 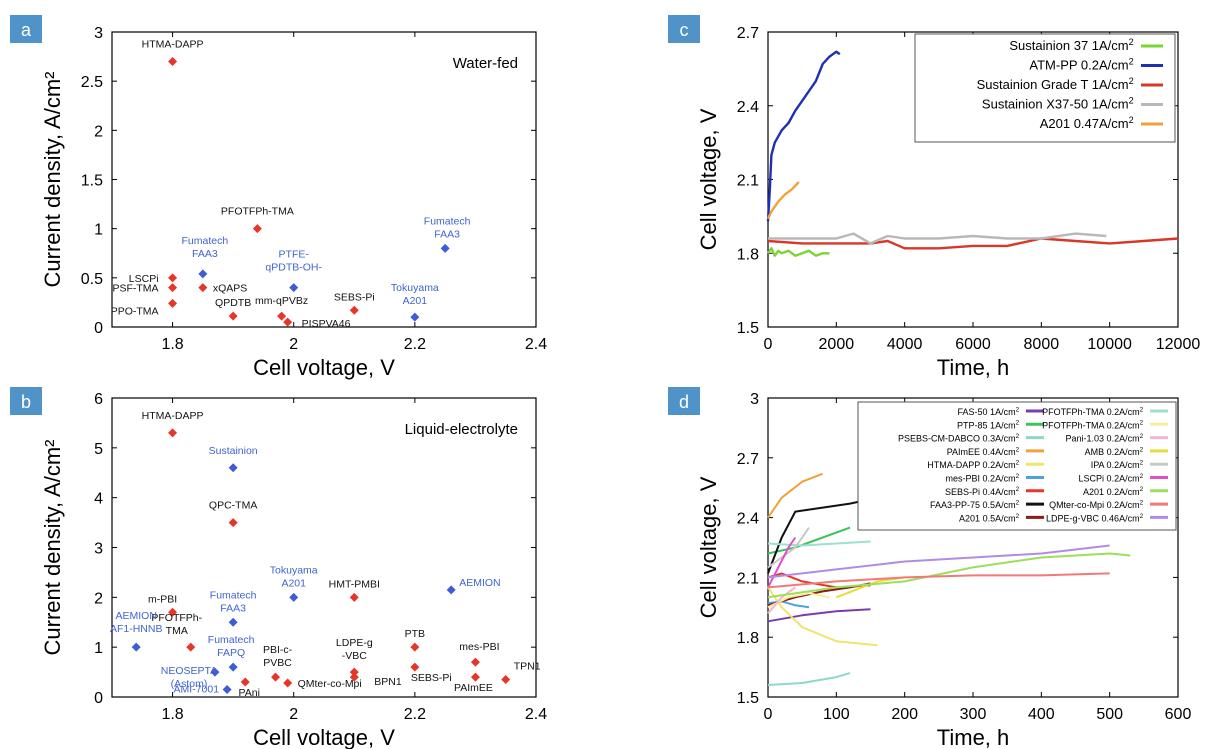 I want to click on point-label: PAni, so click(x=249, y=693).